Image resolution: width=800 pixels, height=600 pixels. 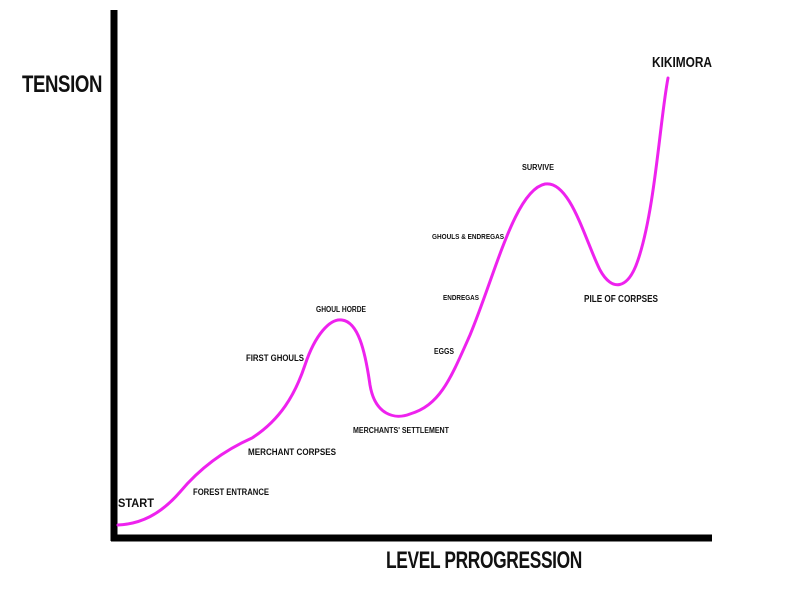 What do you see at coordinates (444, 351) in the screenshot?
I see `event-label: EGGS` at bounding box center [444, 351].